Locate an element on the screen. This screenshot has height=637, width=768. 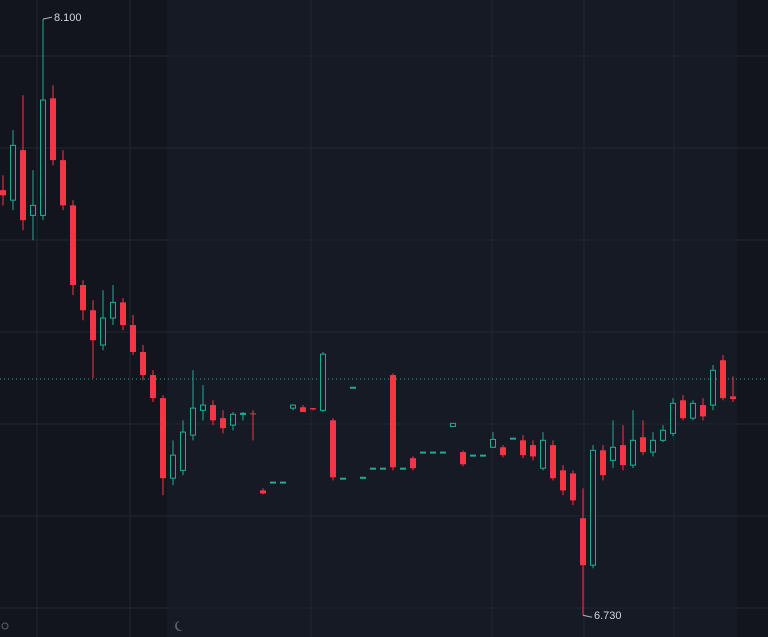
low-label: 6.730 is located at coordinates (608, 616).